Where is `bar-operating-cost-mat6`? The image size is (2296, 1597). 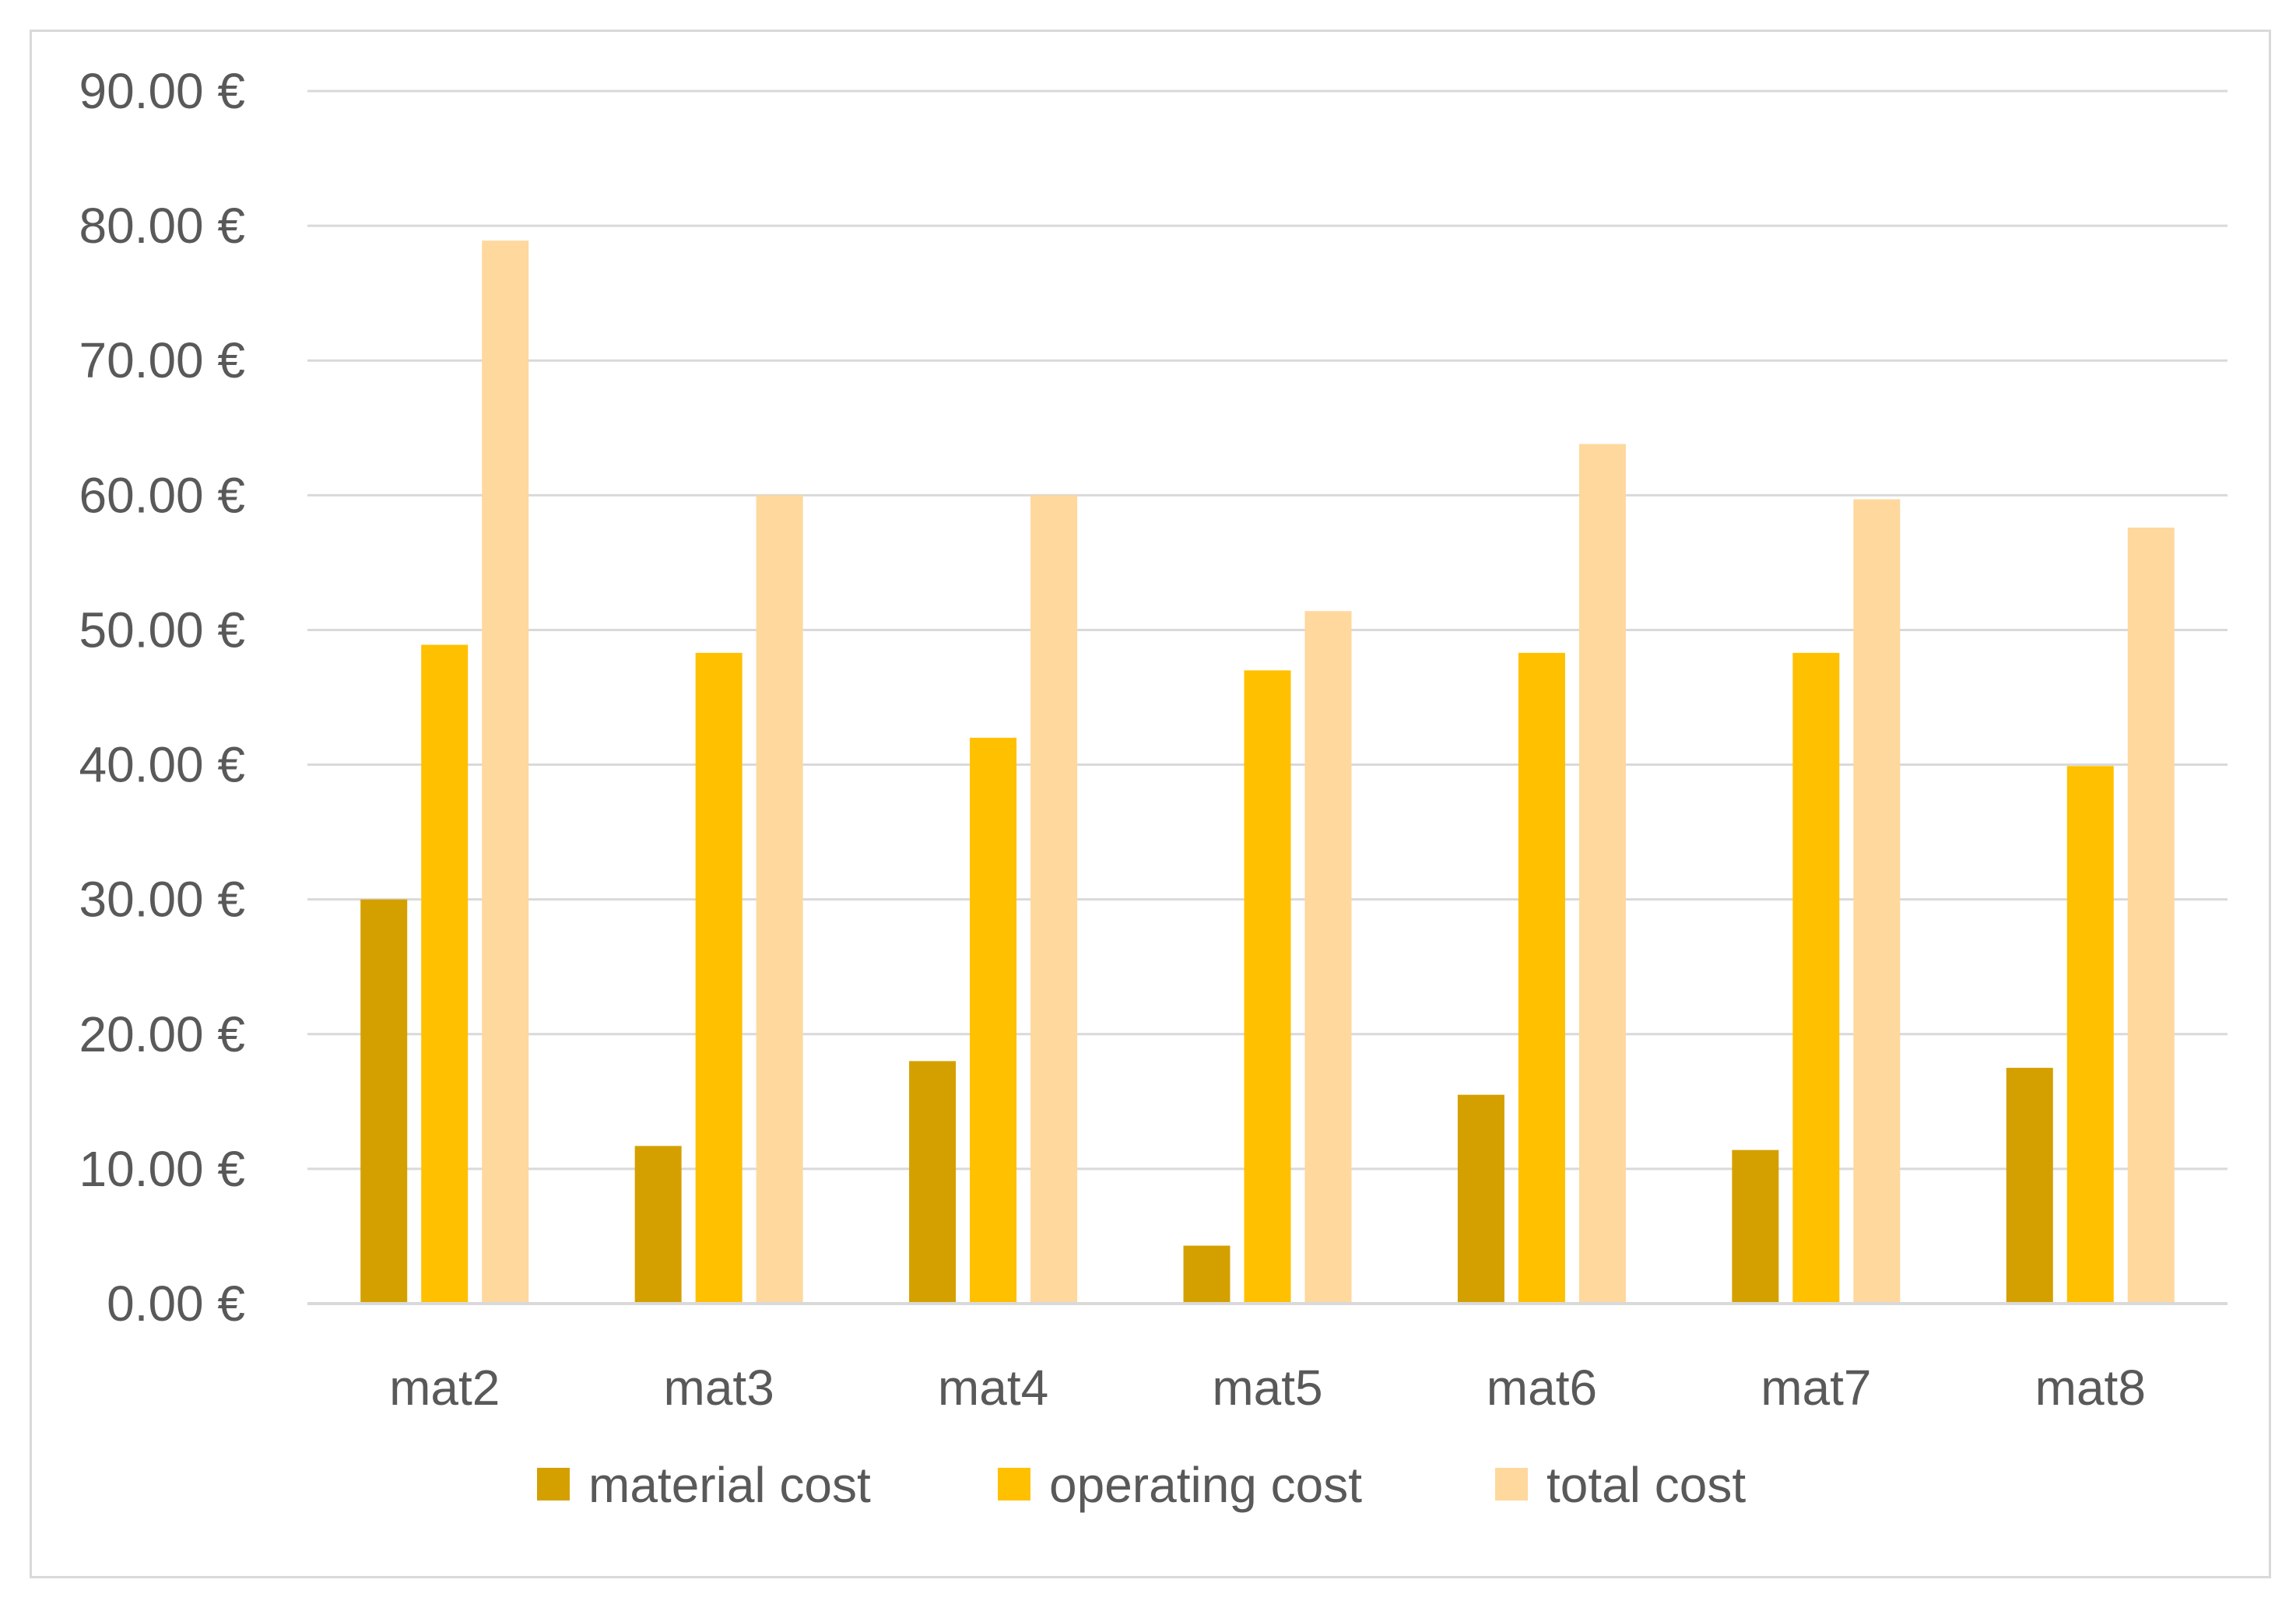 bar-operating-cost-mat6 is located at coordinates (1541, 978).